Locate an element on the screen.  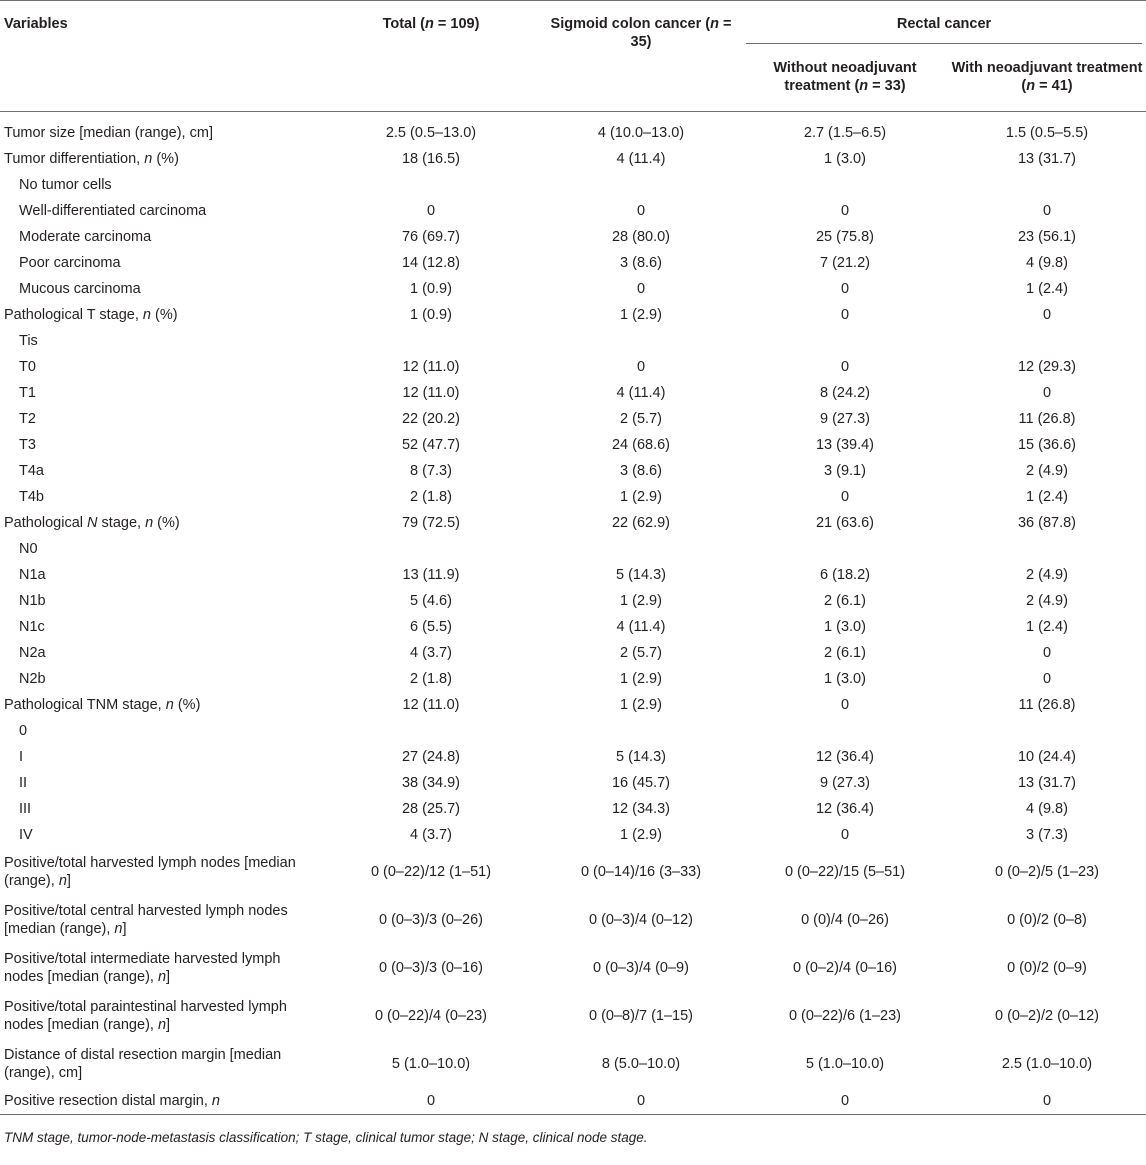
cell-total: 38 (34.9) is located at coordinates (431, 783).